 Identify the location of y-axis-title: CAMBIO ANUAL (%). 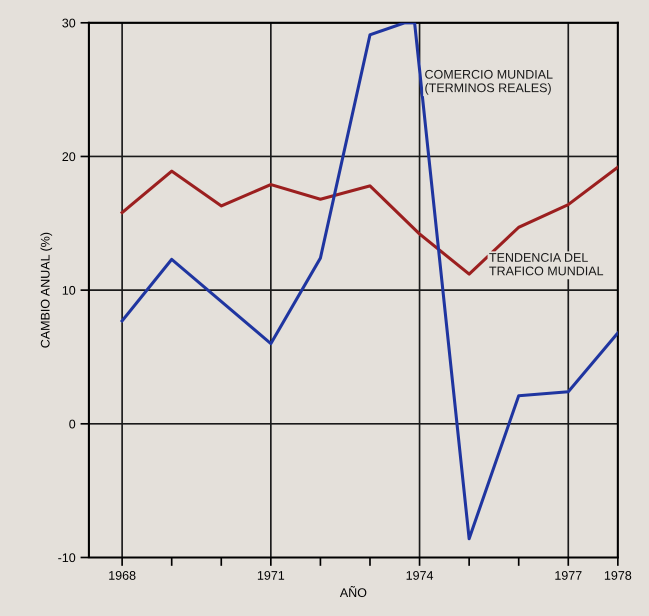
(46, 290).